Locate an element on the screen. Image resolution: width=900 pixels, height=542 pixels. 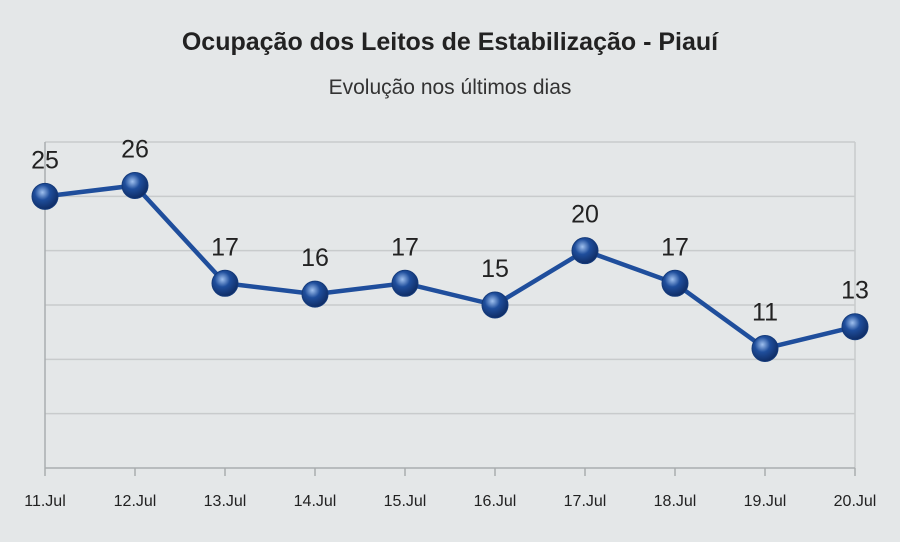
data-label: 13 is located at coordinates (855, 291).